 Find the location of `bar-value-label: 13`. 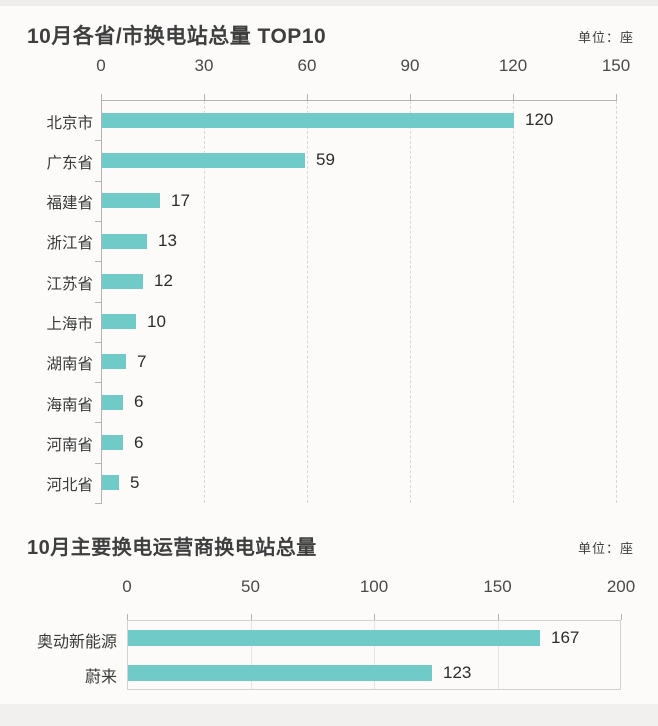

bar-value-label: 13 is located at coordinates (167, 240).